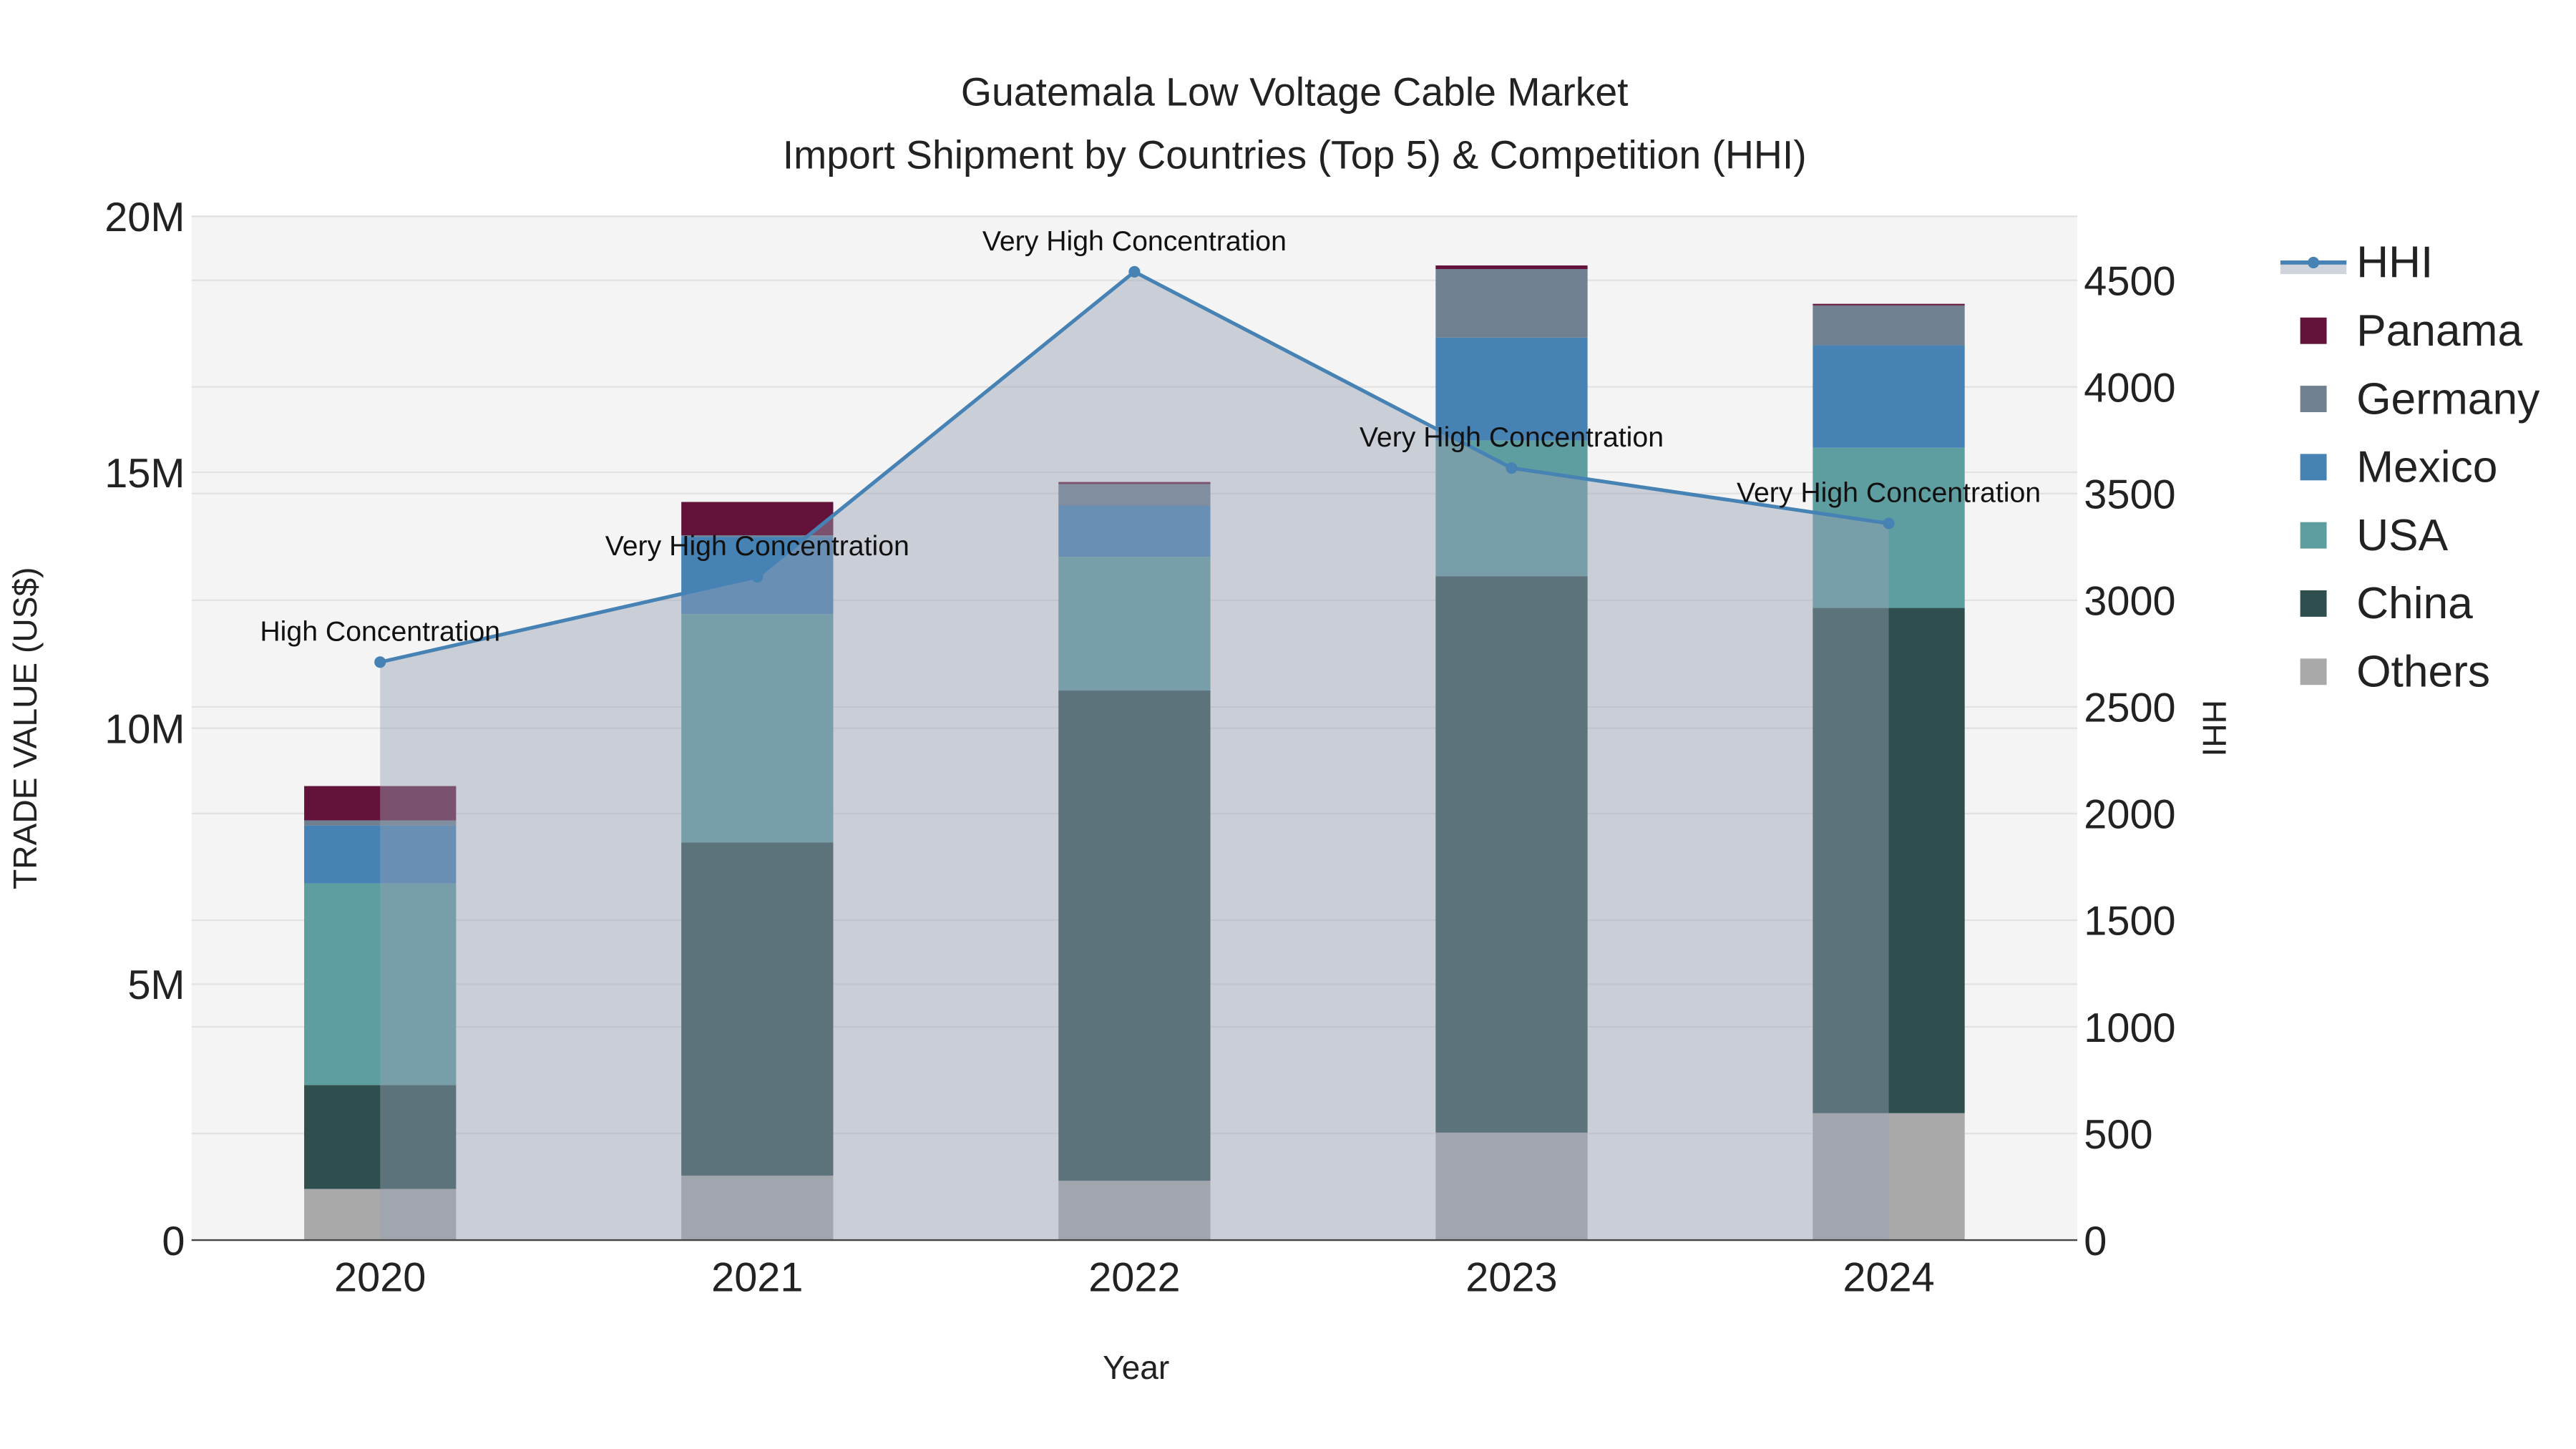  What do you see at coordinates (1295, 92) in the screenshot?
I see `chart-title: Guatemala Low Voltage Cable Market` at bounding box center [1295, 92].